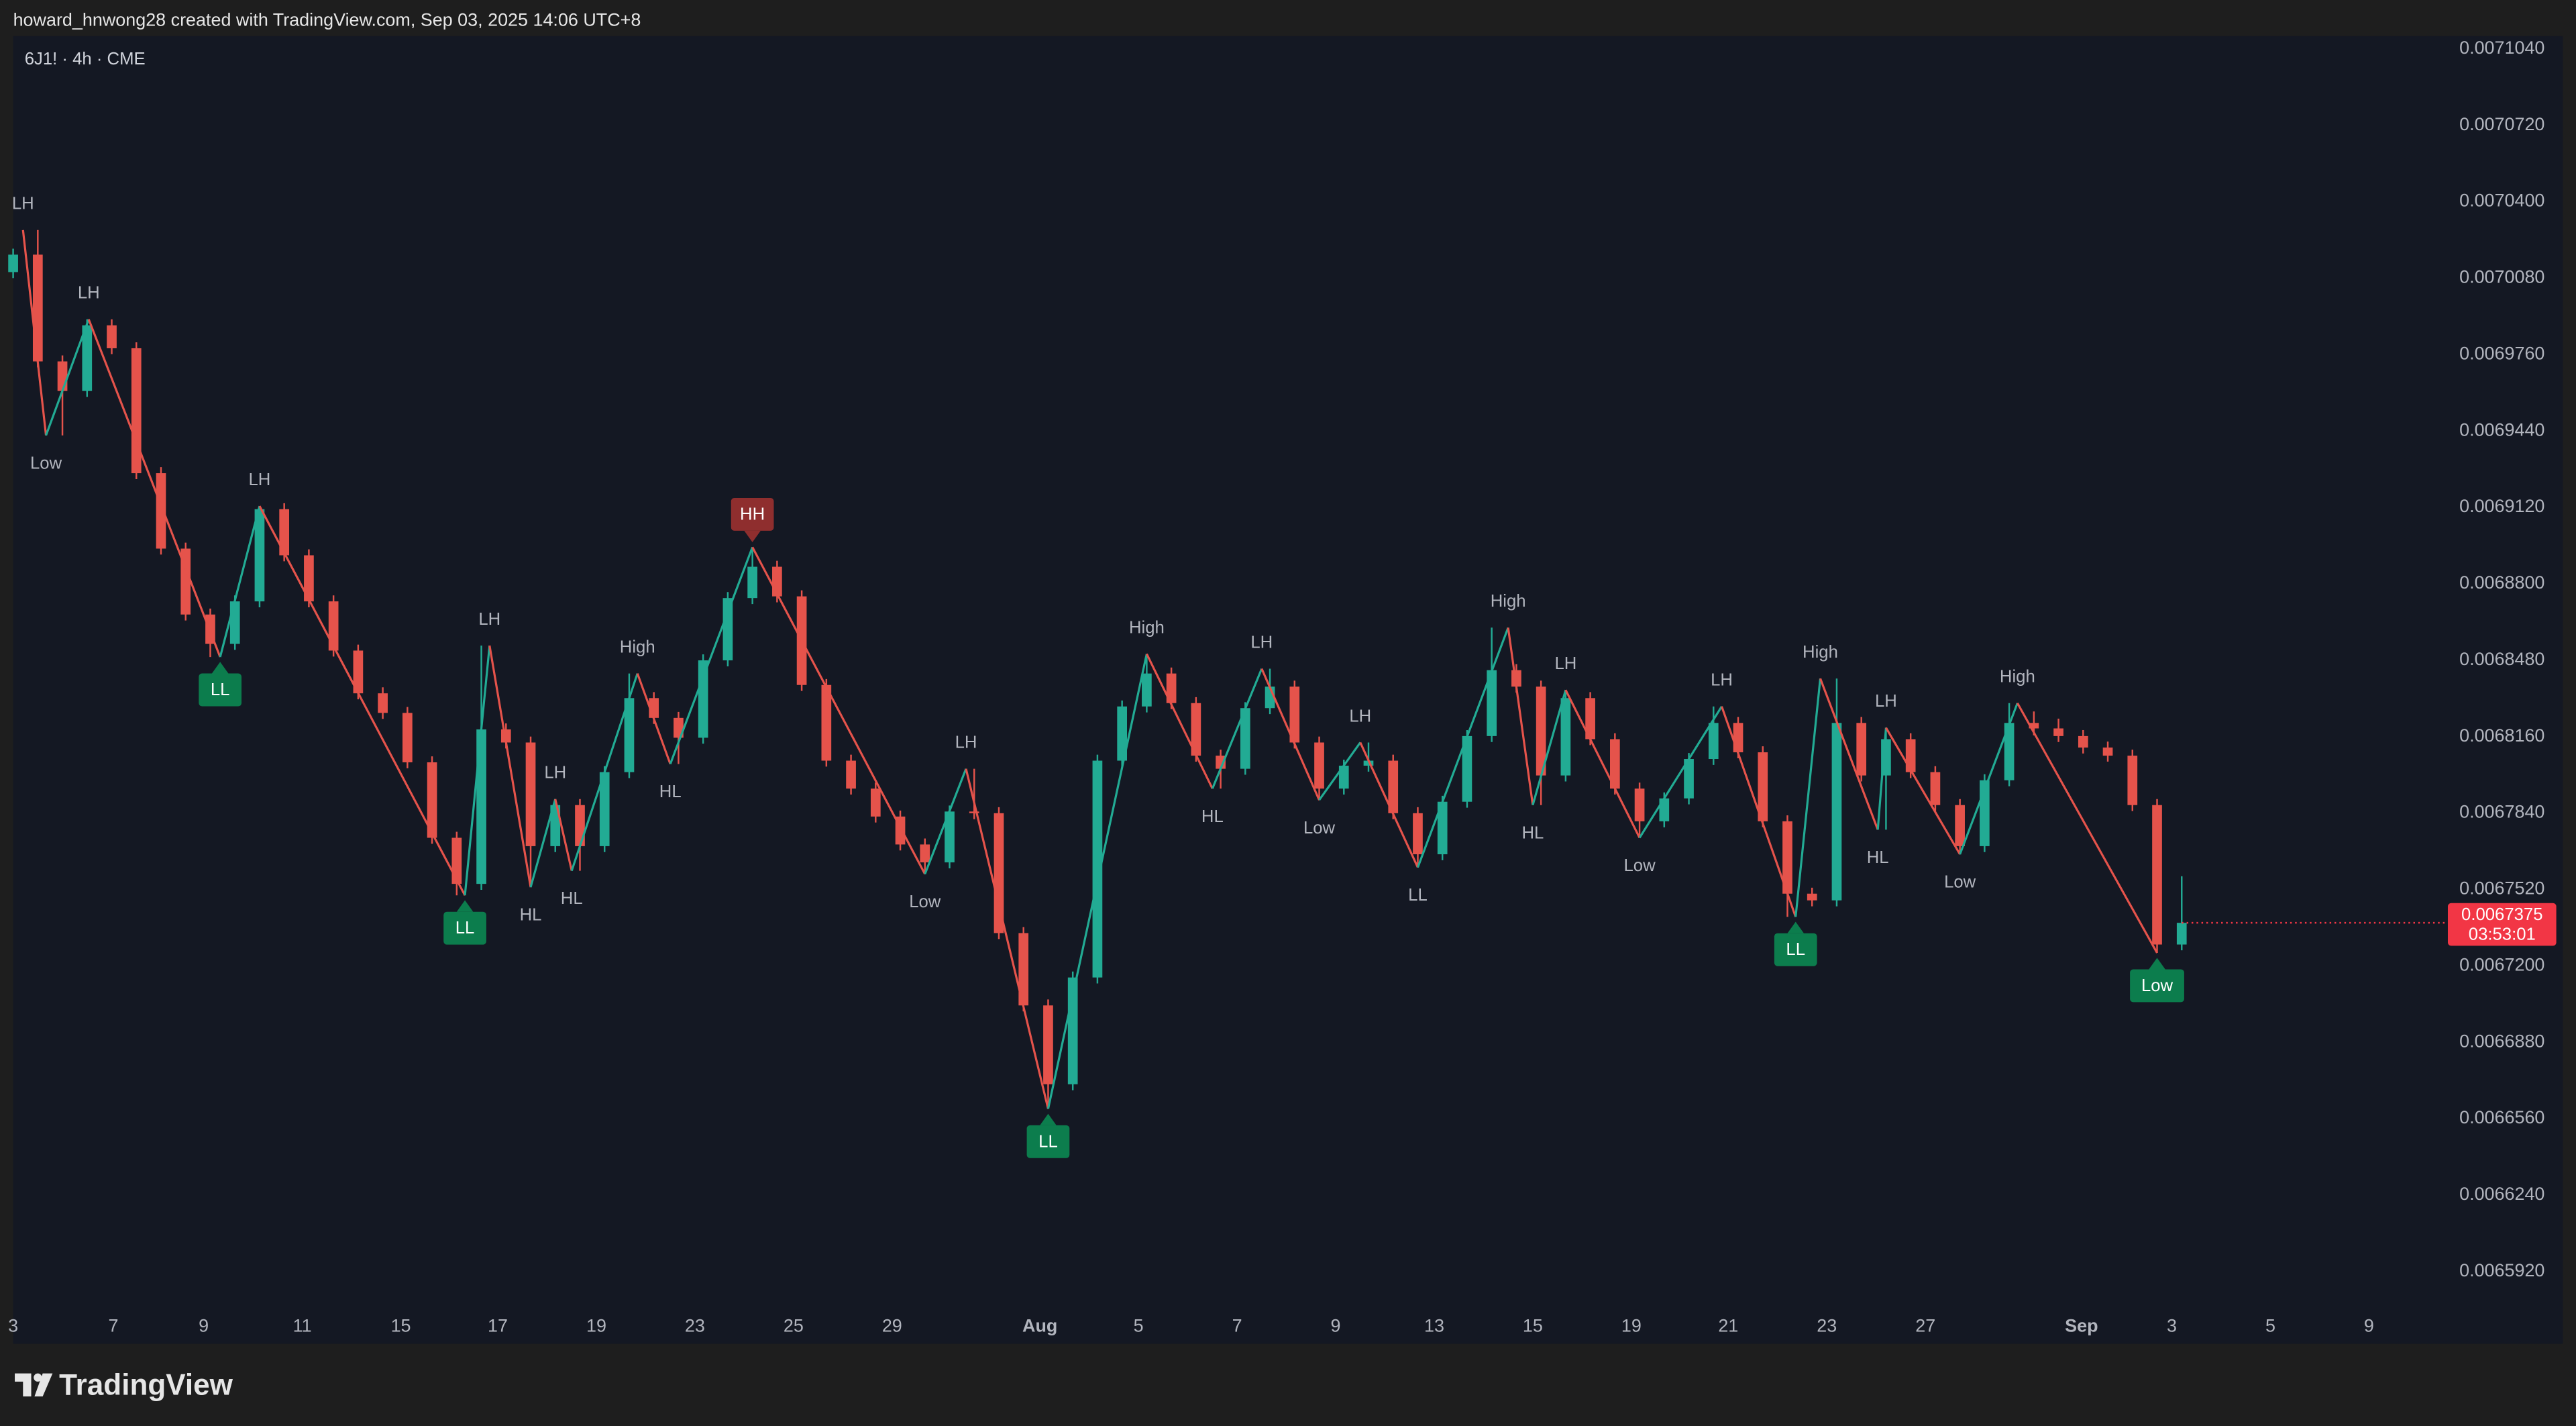 The width and height of the screenshot is (2576, 1426). Describe the element at coordinates (2501, 1041) in the screenshot. I see `y-tick-label: 0.0066880` at that location.